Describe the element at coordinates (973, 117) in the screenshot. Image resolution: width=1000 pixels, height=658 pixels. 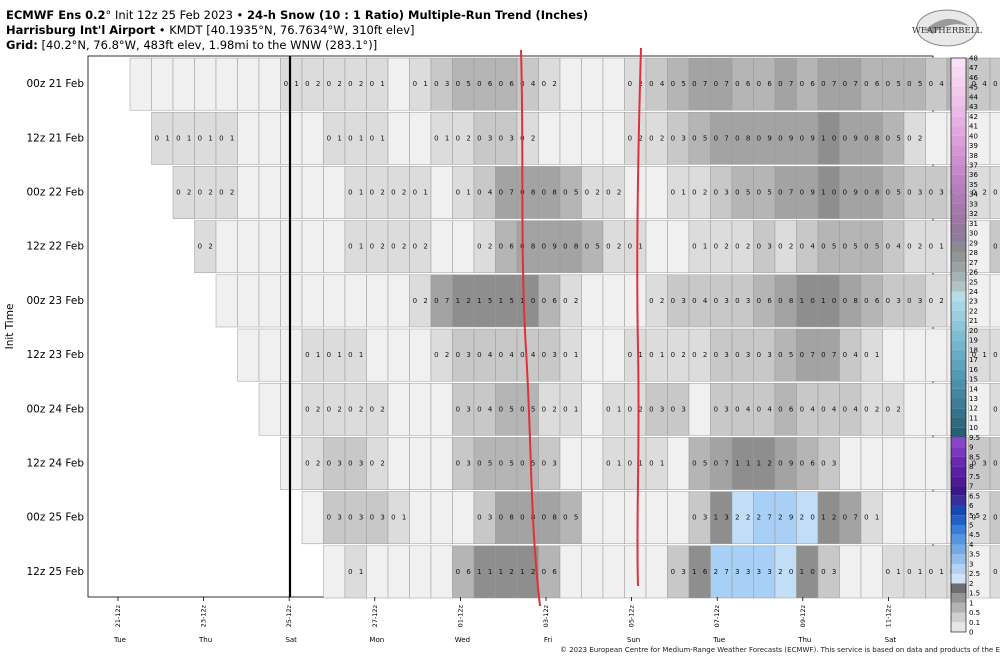
I see `colorbar-tick-label: 42` at that location.